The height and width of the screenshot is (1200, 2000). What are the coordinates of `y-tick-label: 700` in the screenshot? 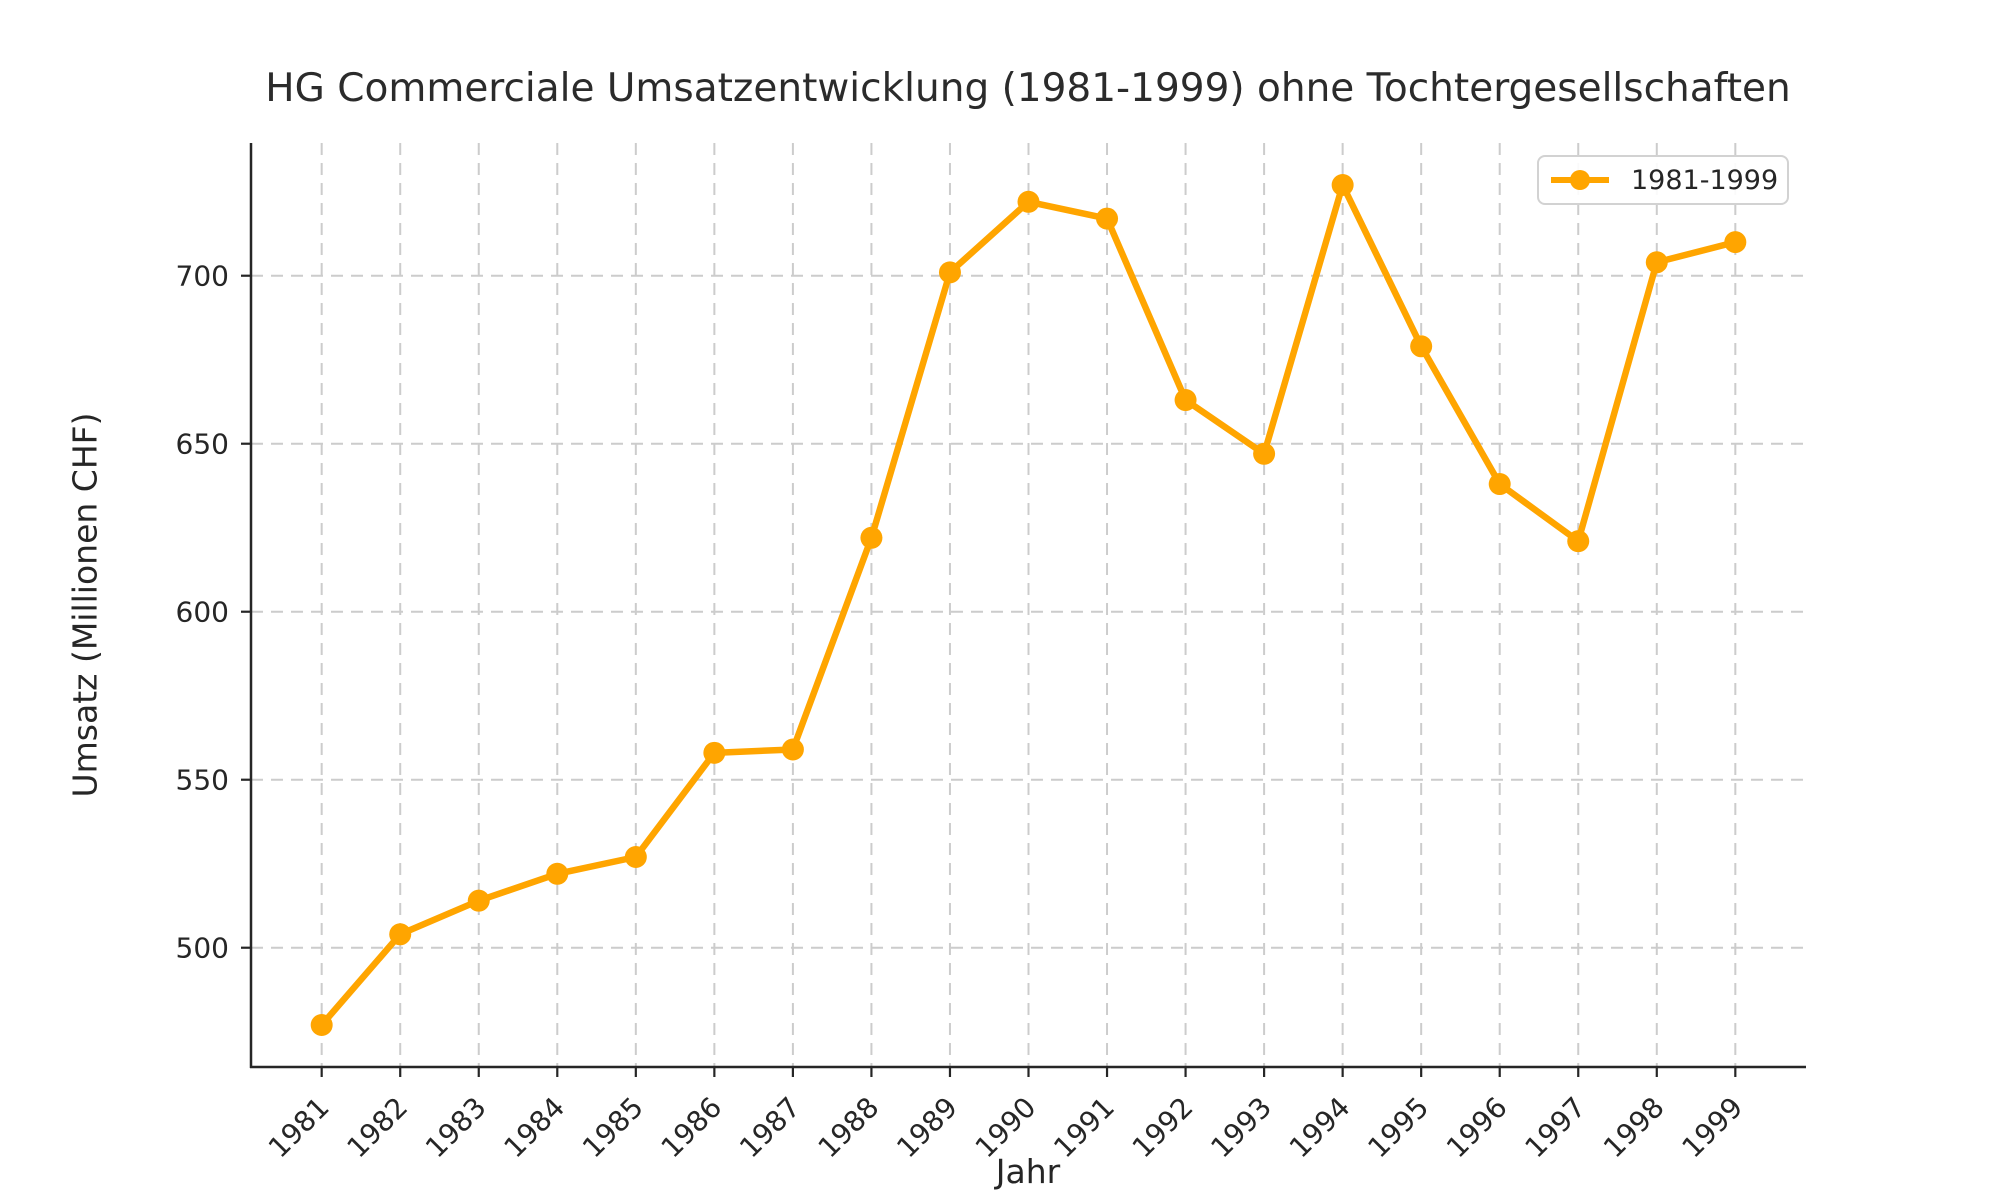 It's located at (202, 276).